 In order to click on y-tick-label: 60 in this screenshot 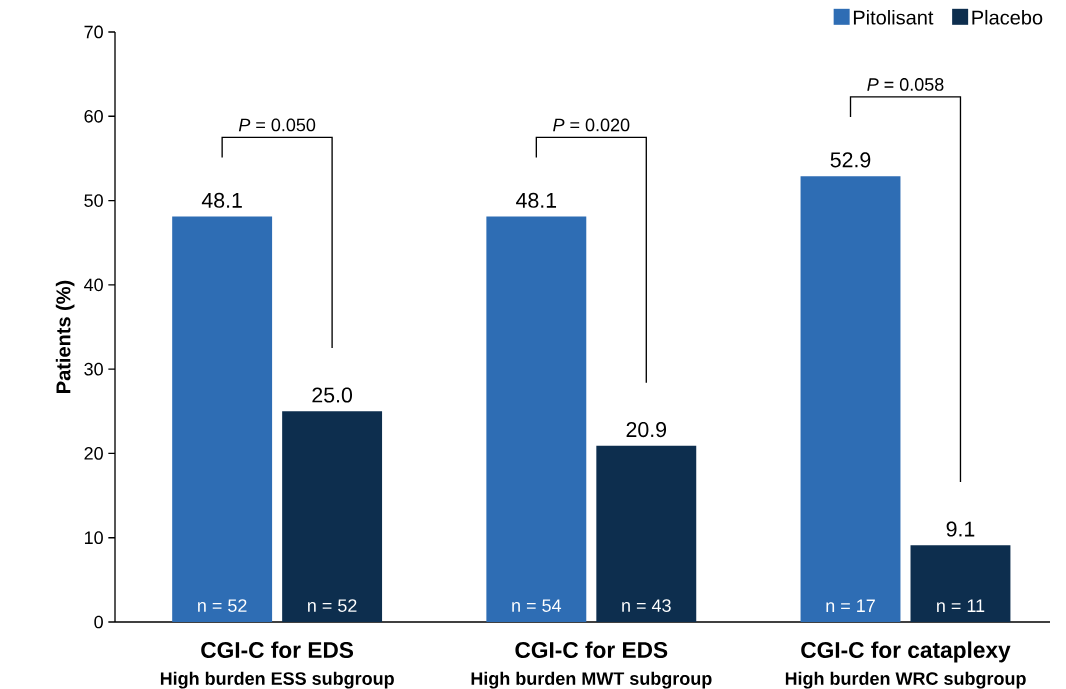, I will do `click(93, 116)`.